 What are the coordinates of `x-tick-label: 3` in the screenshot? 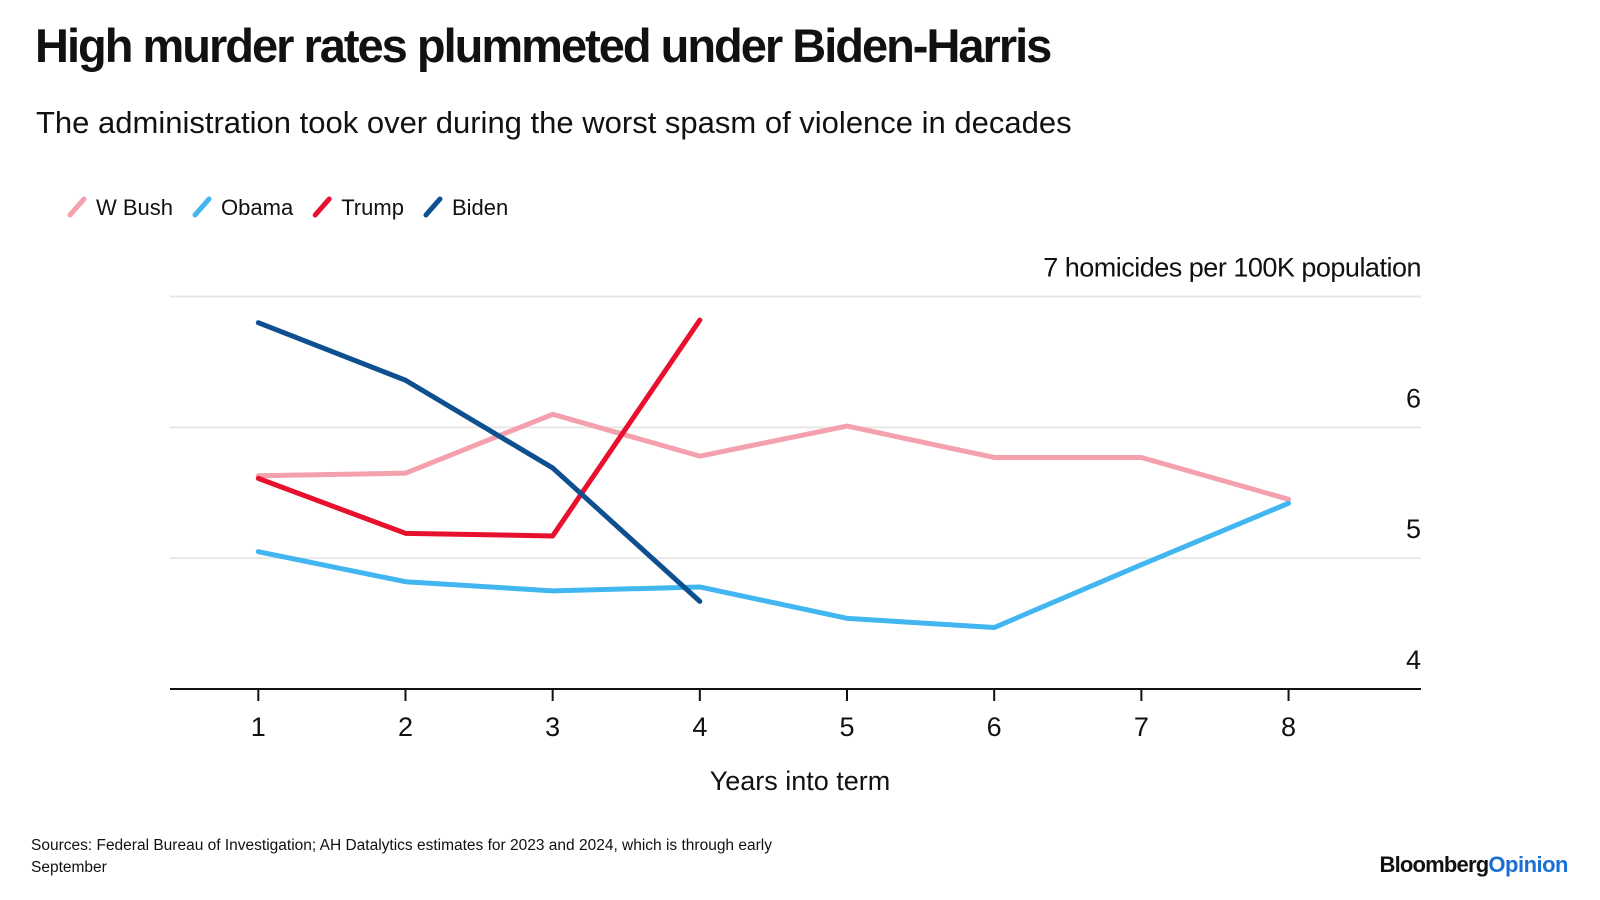 It's located at (552, 727).